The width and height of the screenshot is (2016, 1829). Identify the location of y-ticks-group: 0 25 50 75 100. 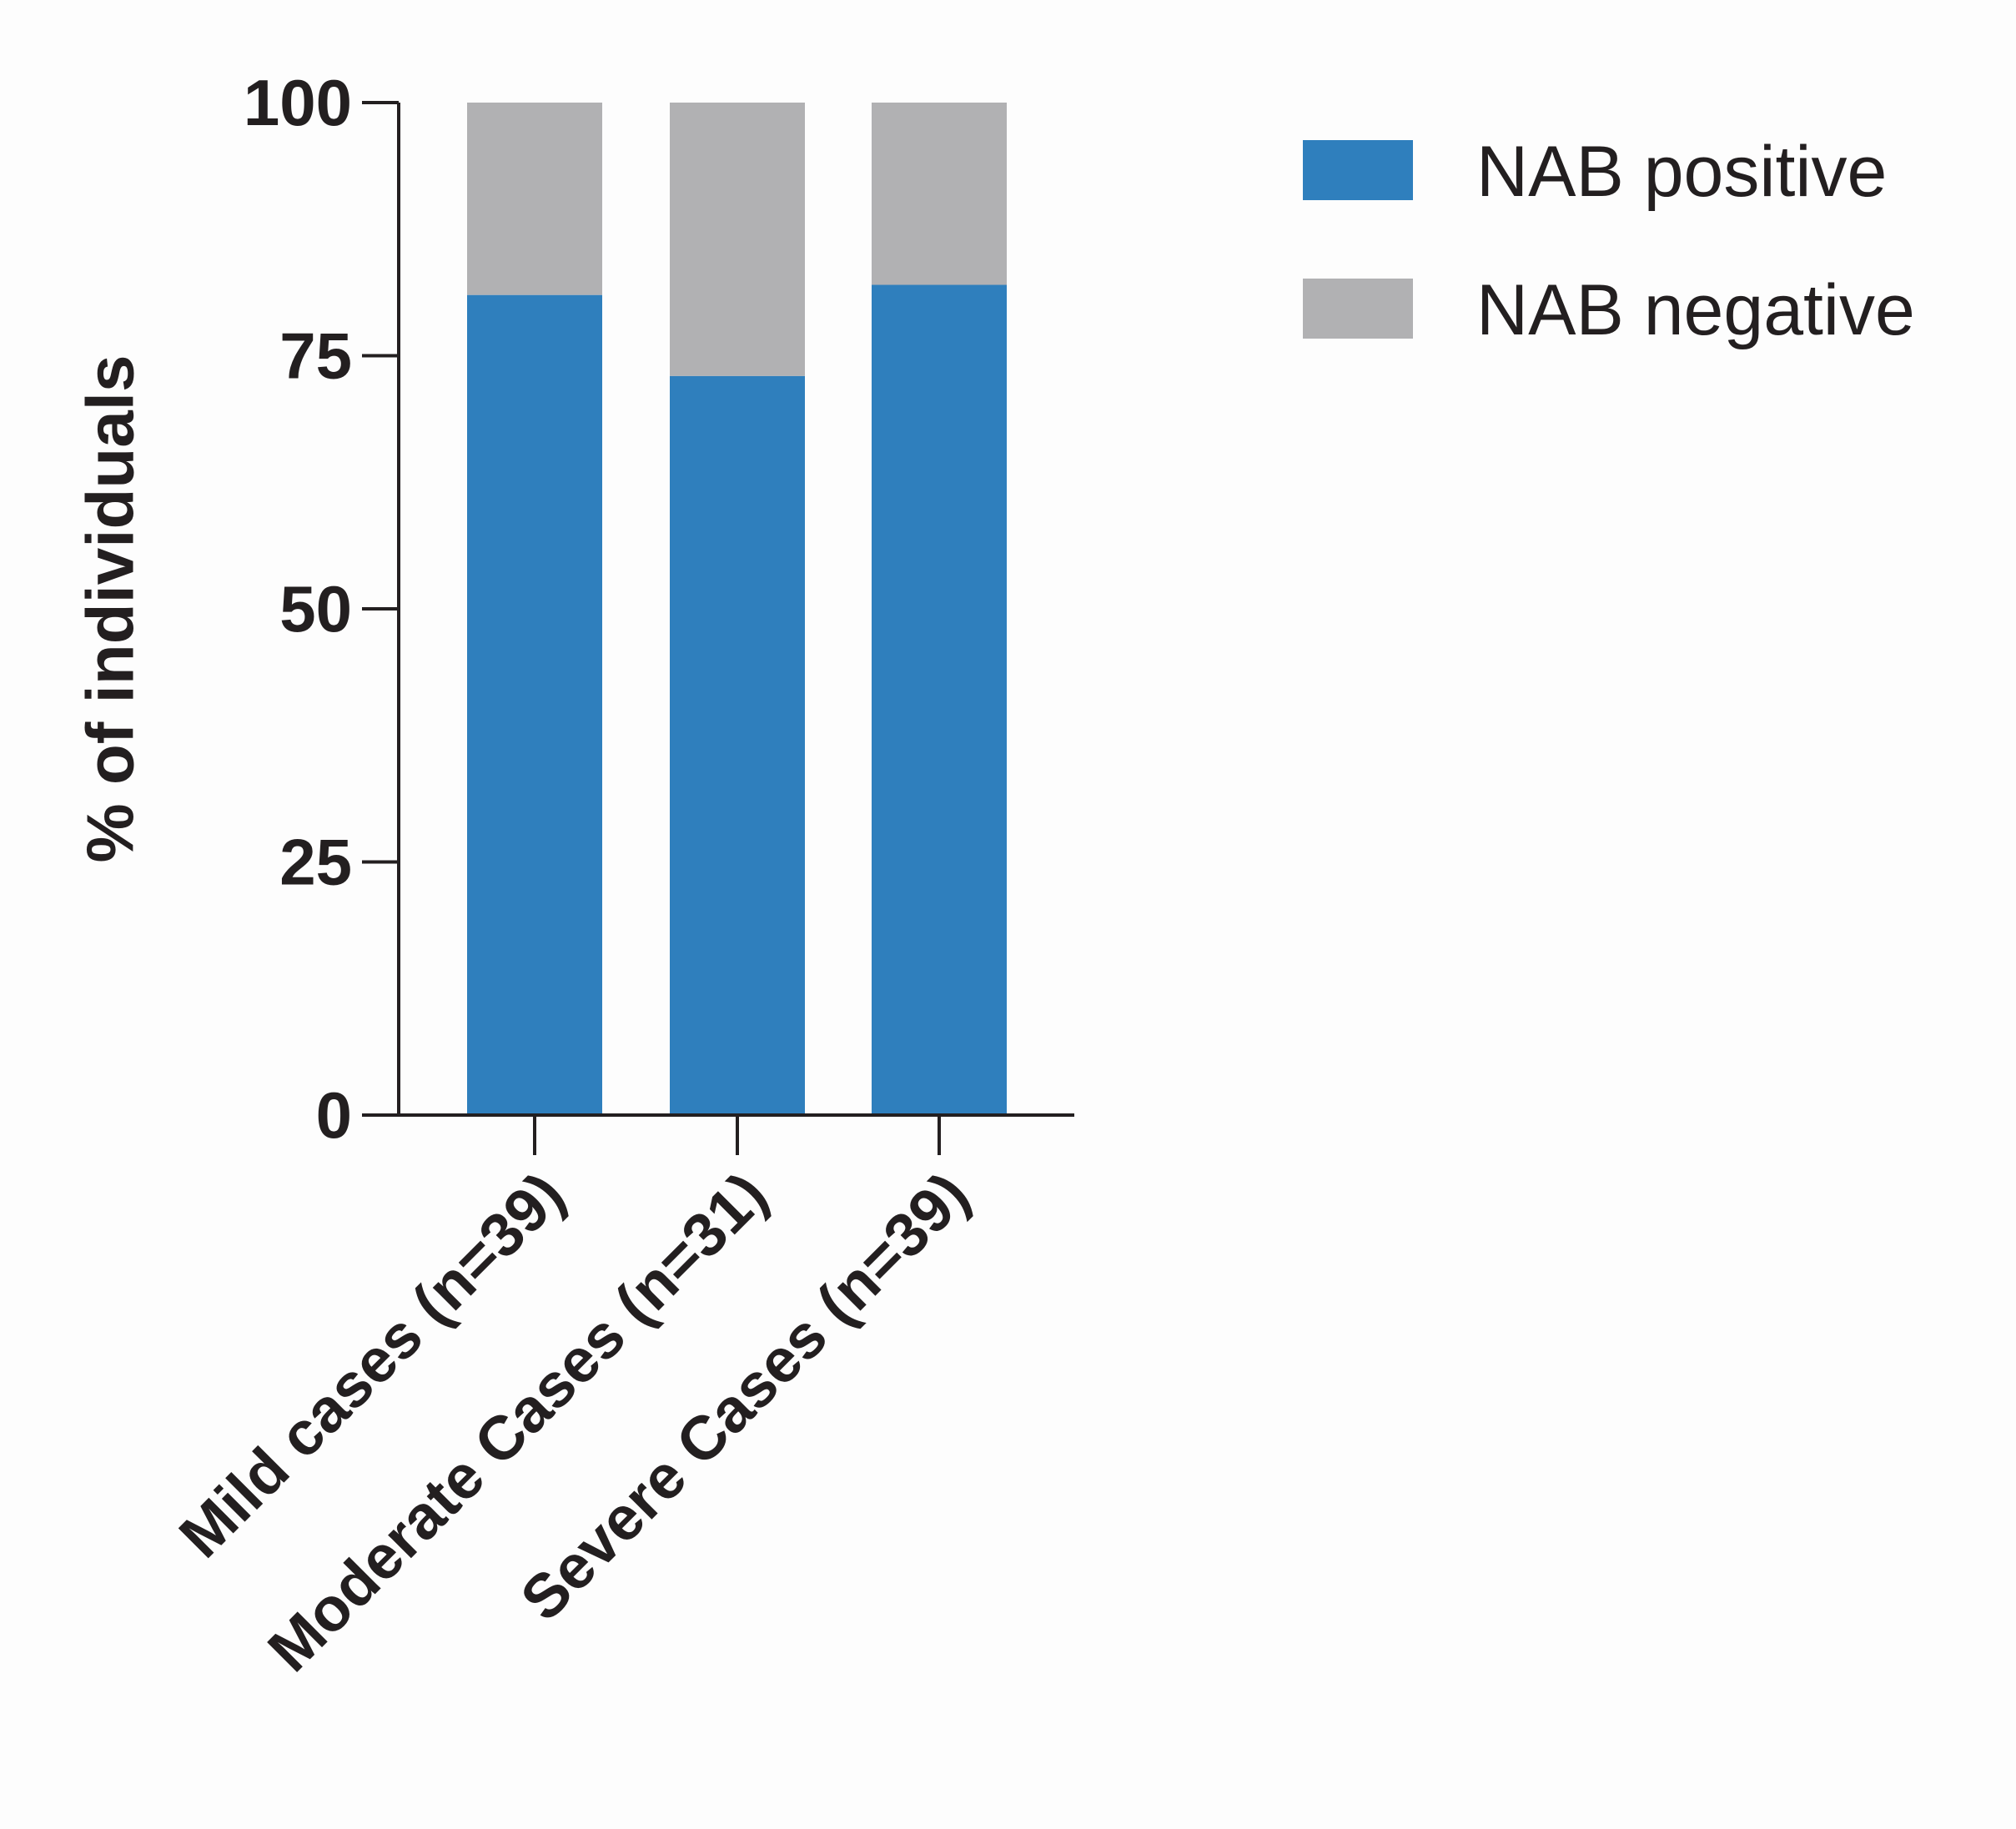
(321, 609).